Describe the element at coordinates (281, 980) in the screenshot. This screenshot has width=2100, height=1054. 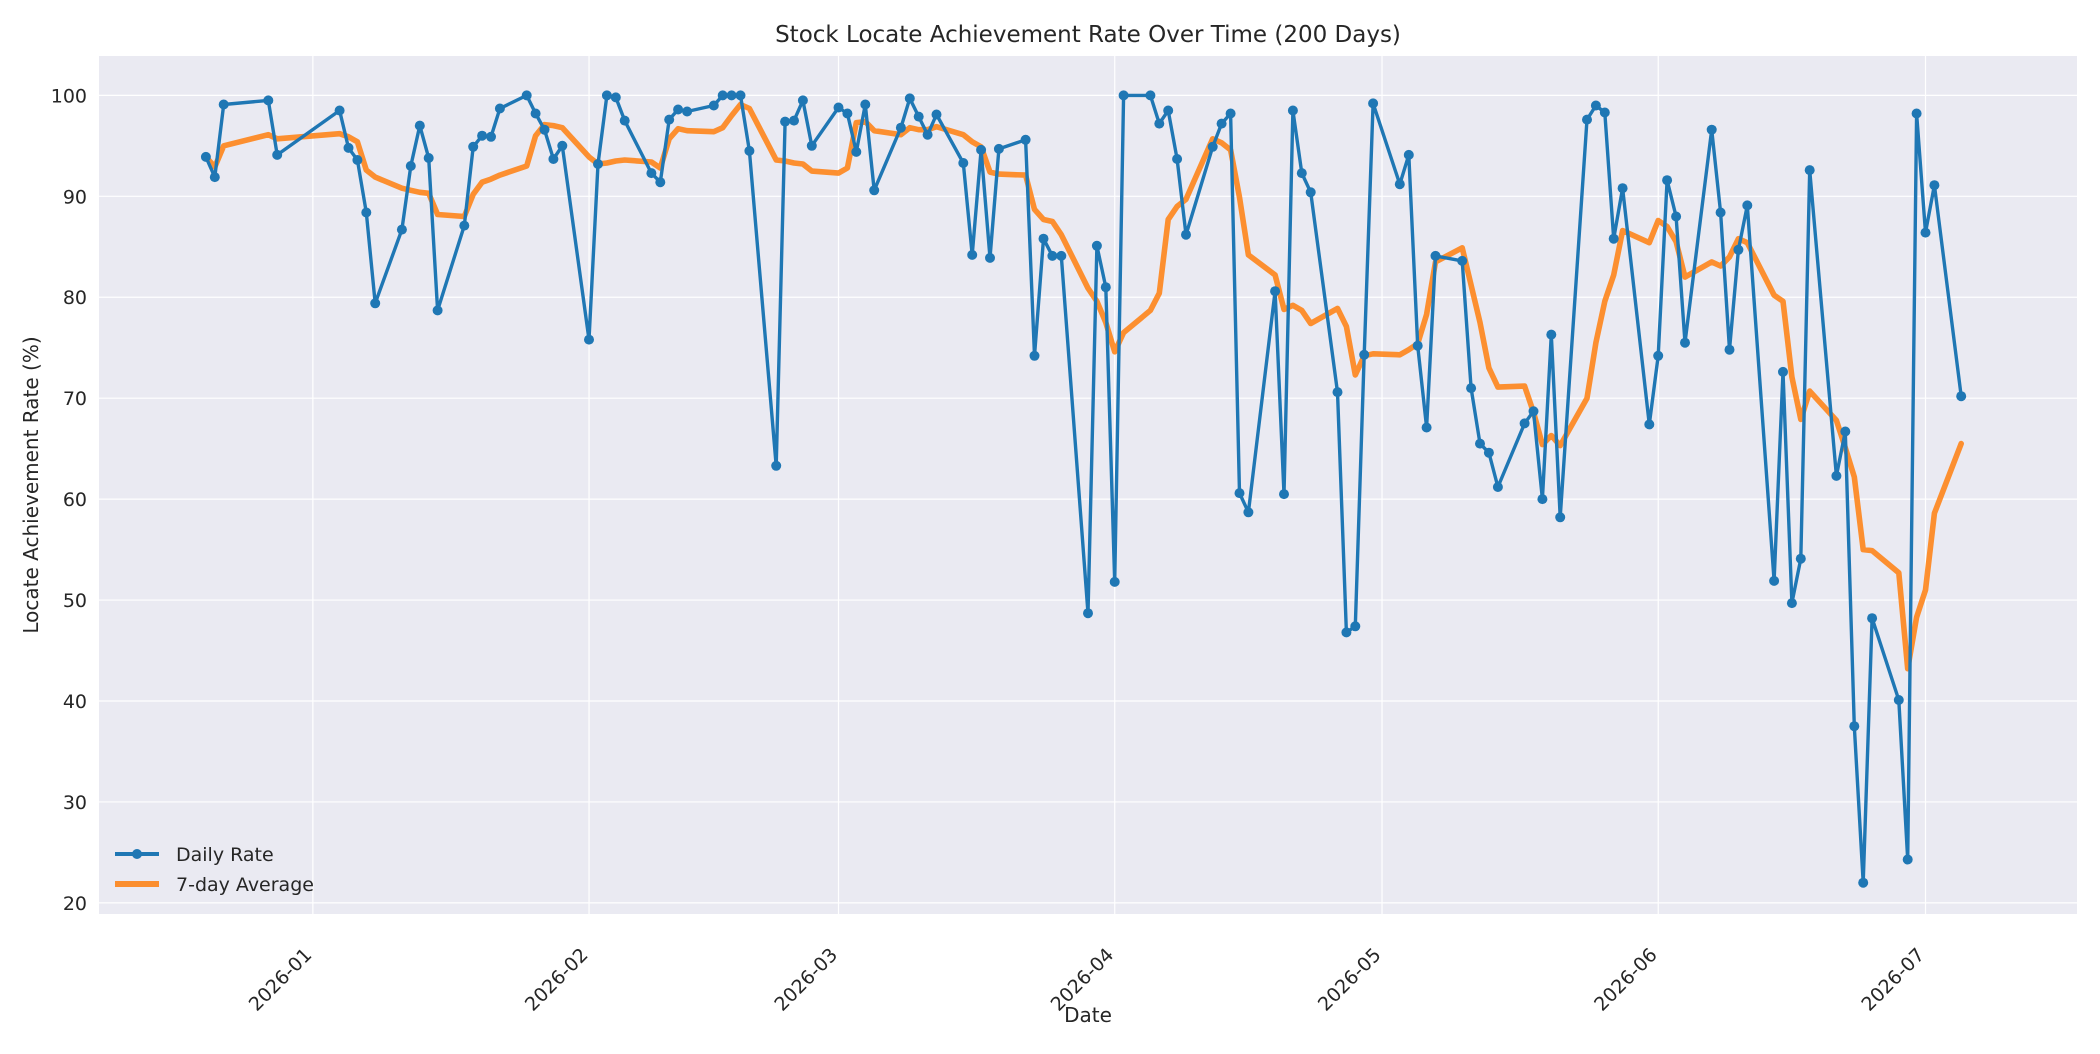
I see `x-tick-label: 2026-01` at that location.